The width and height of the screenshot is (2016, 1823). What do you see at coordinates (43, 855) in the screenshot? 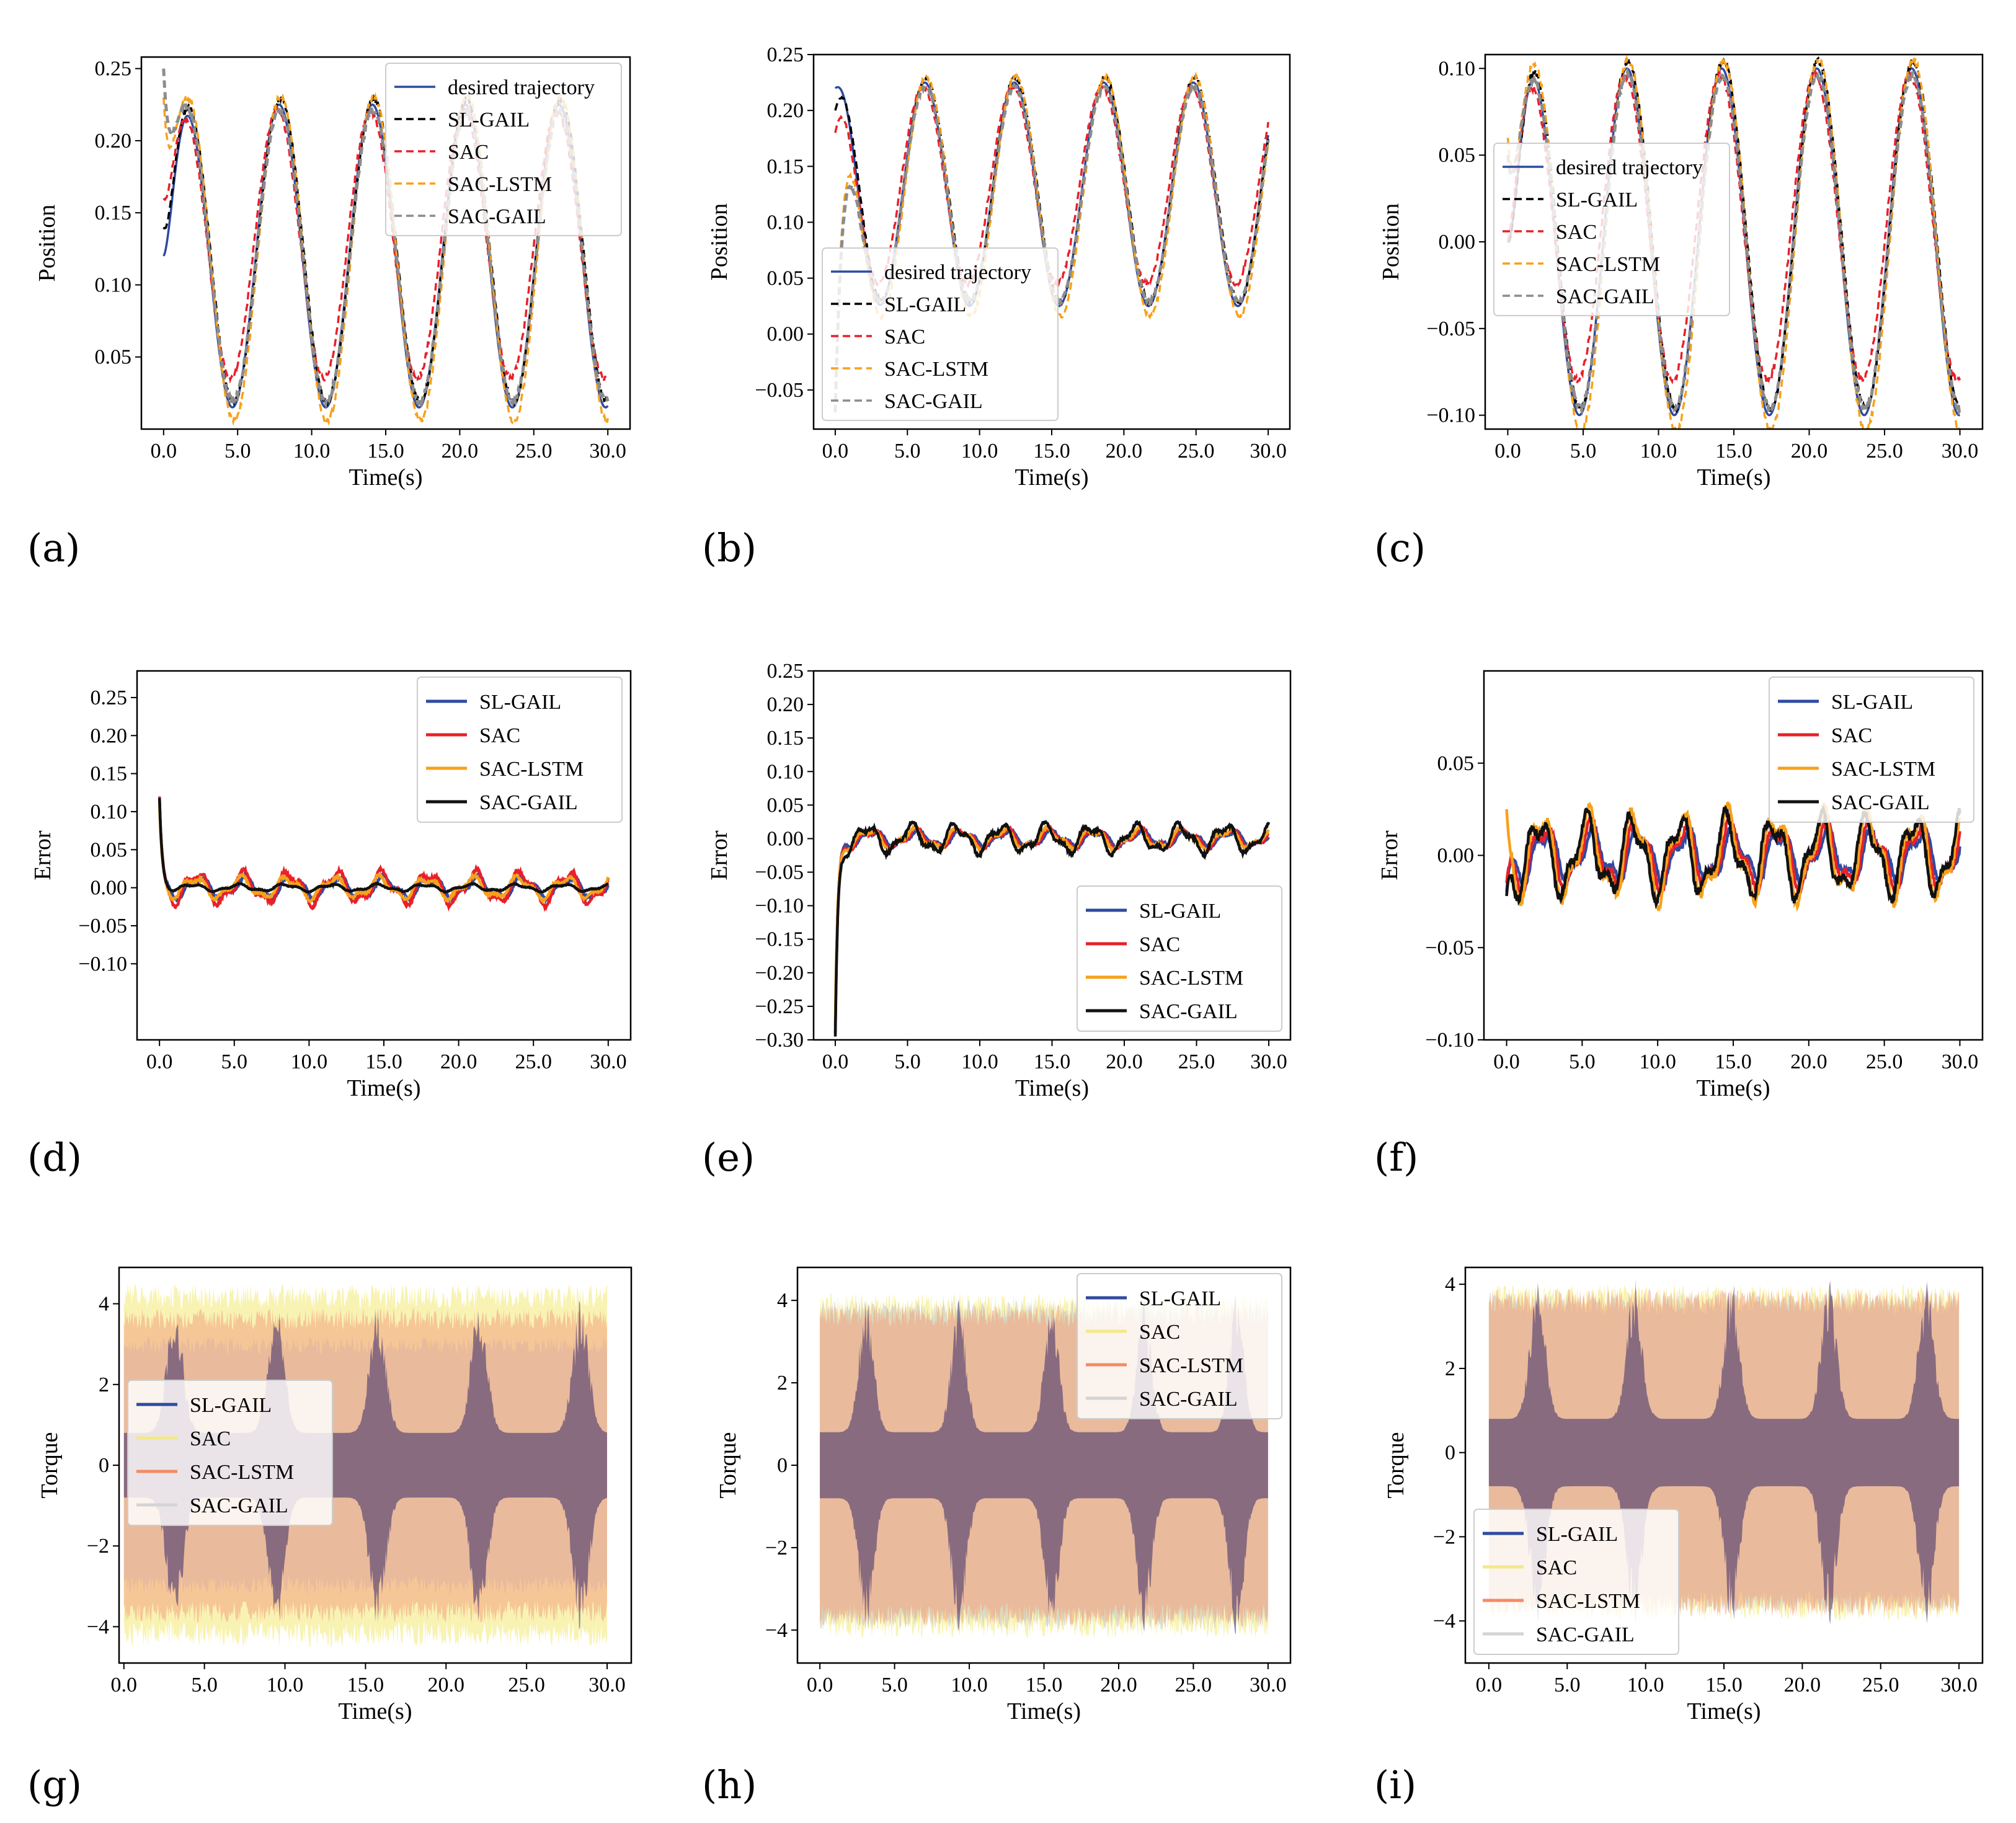
I see `y-axis-label: Error` at bounding box center [43, 855].